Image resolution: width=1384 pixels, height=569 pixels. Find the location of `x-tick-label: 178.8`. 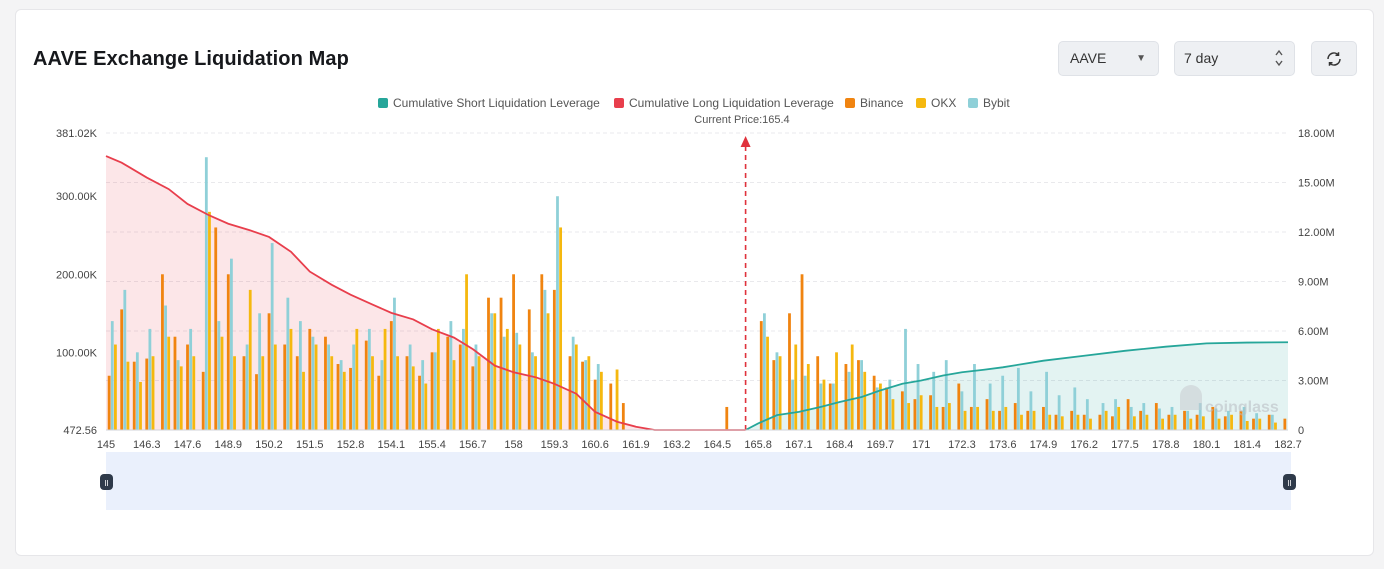

x-tick-label: 178.8 is located at coordinates (1166, 445).